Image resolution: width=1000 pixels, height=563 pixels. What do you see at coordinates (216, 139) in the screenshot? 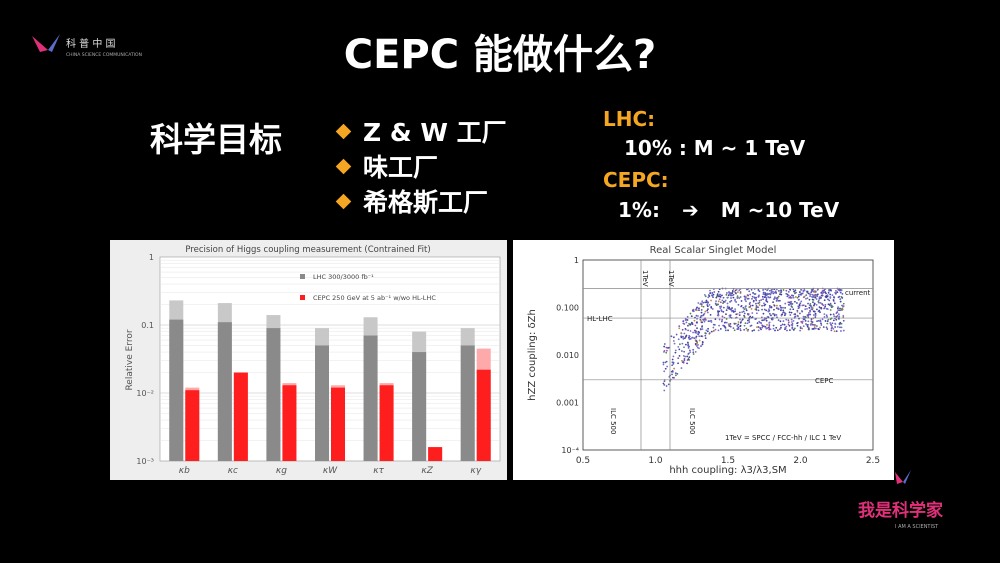
I see `science-goal-label: 科学目标` at bounding box center [216, 139].